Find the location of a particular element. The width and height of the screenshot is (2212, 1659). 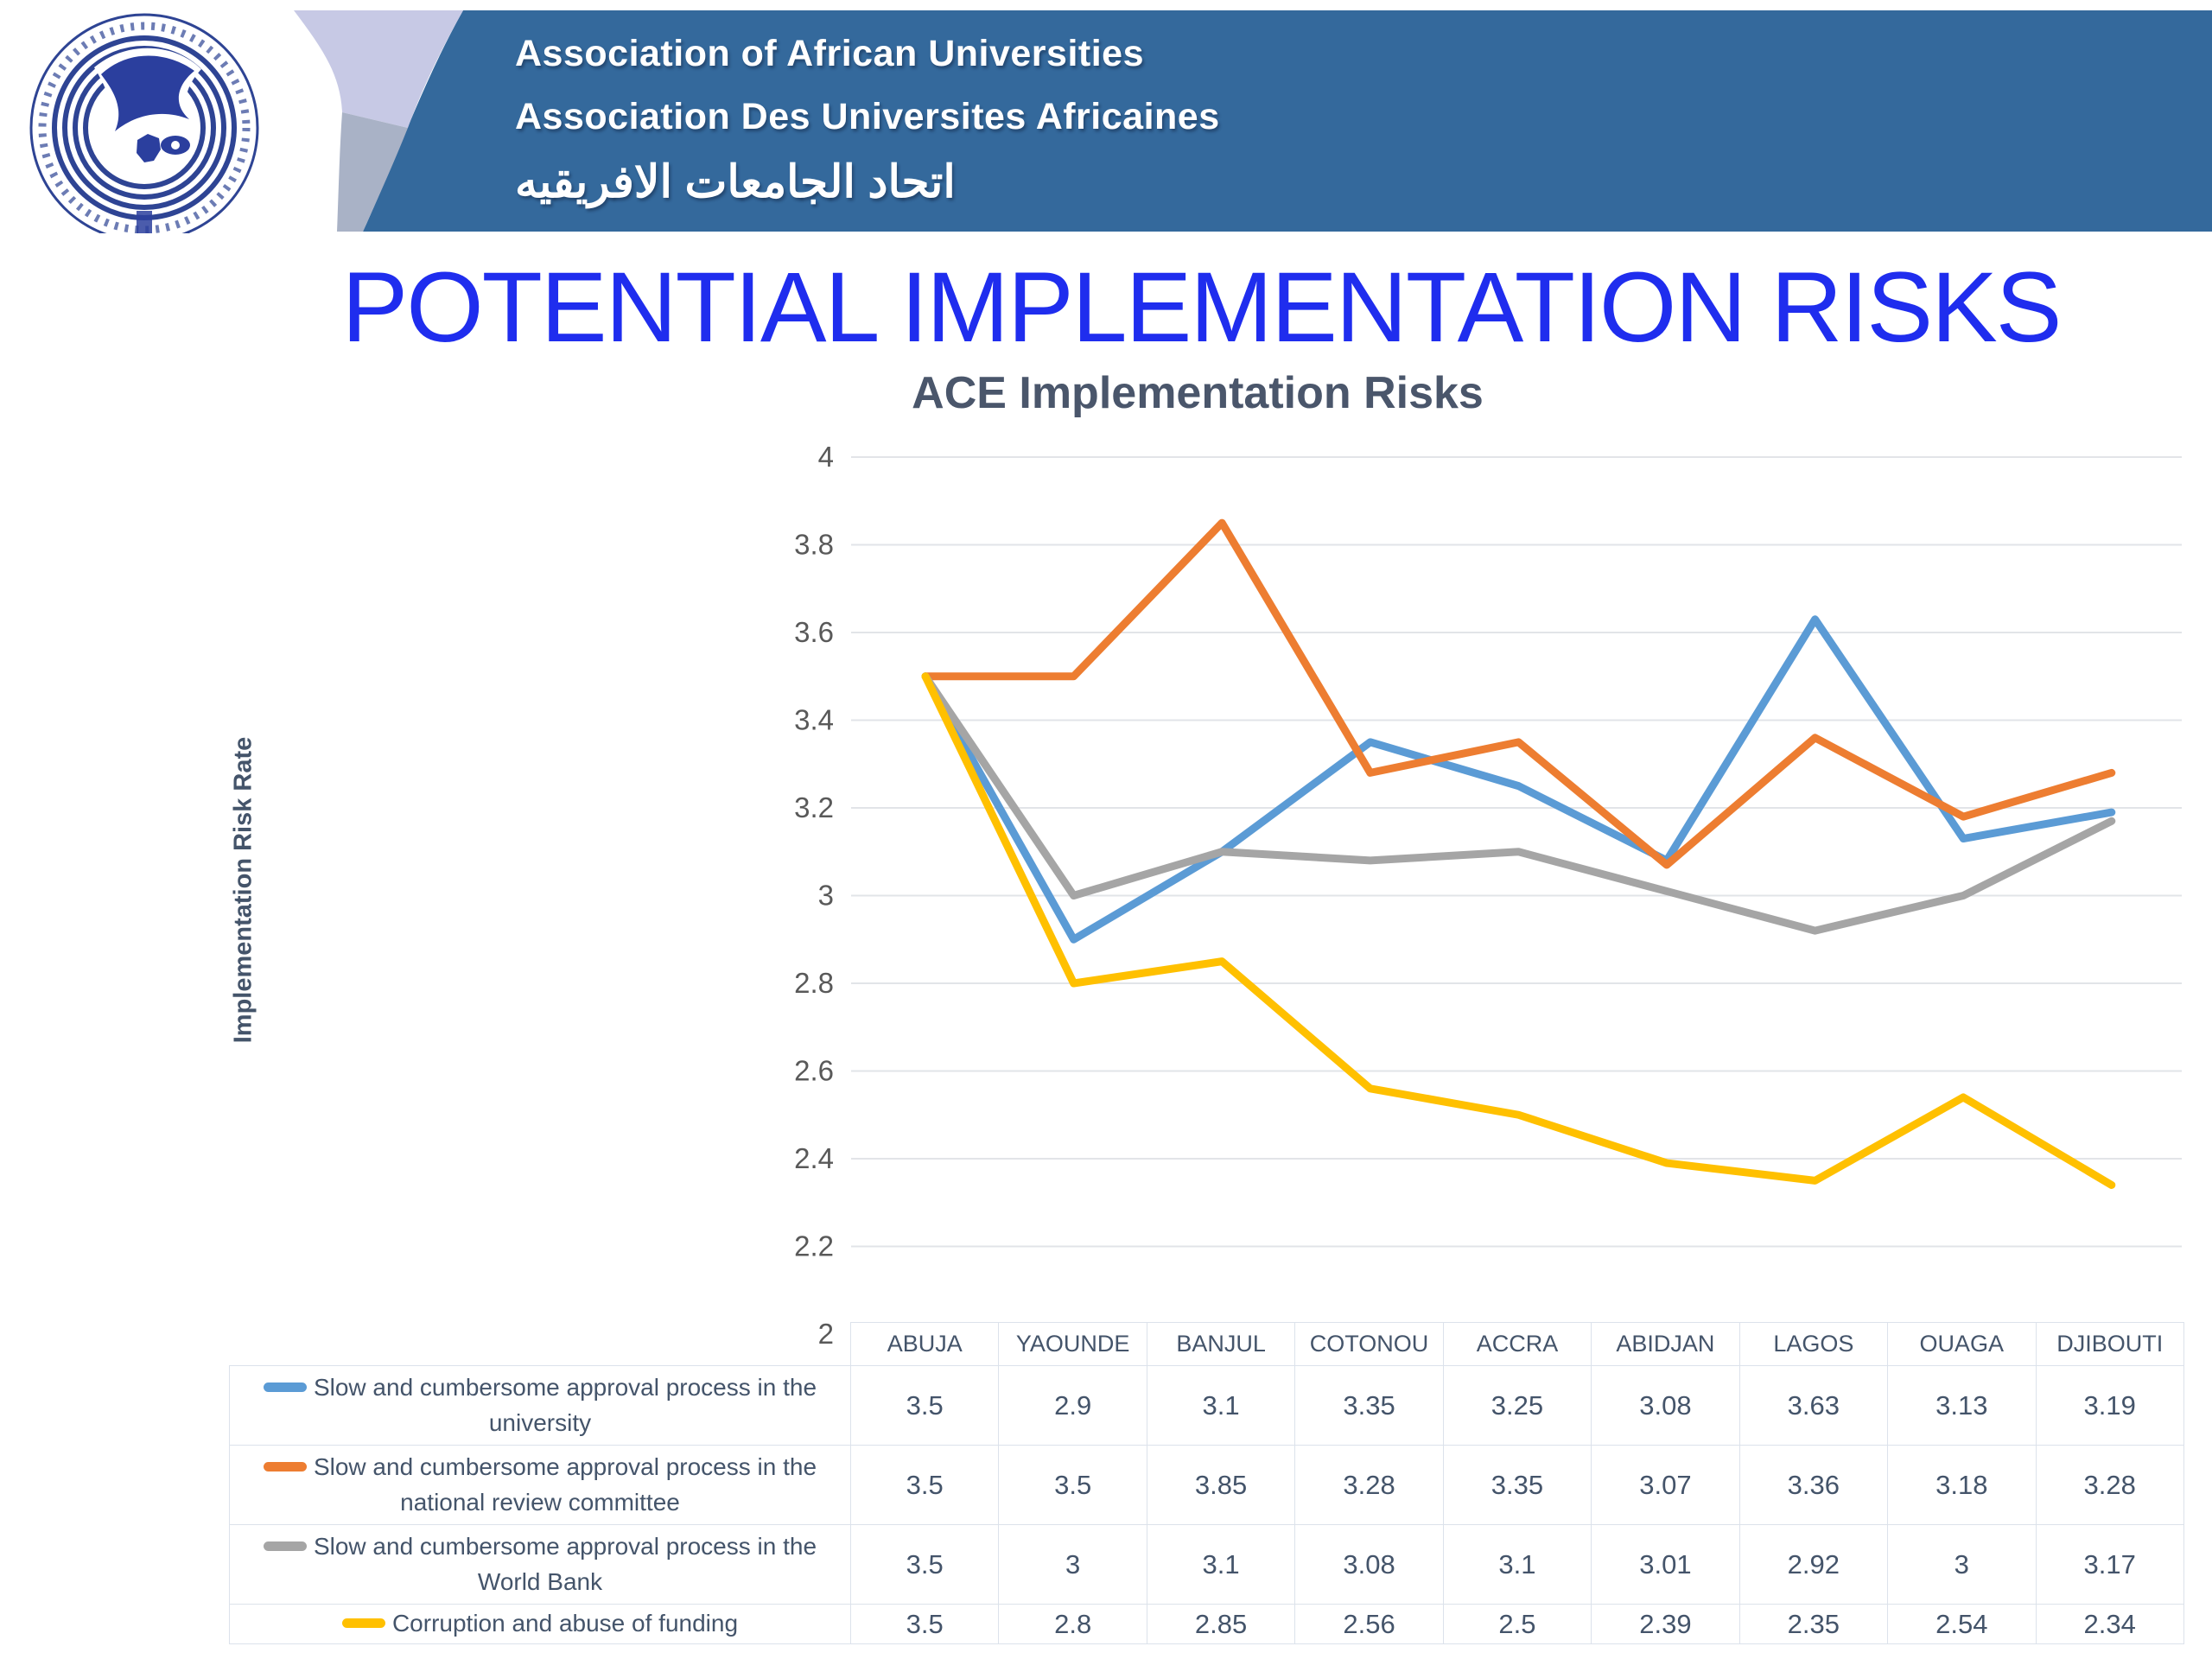

logo-flag is located at coordinates (147, 93).